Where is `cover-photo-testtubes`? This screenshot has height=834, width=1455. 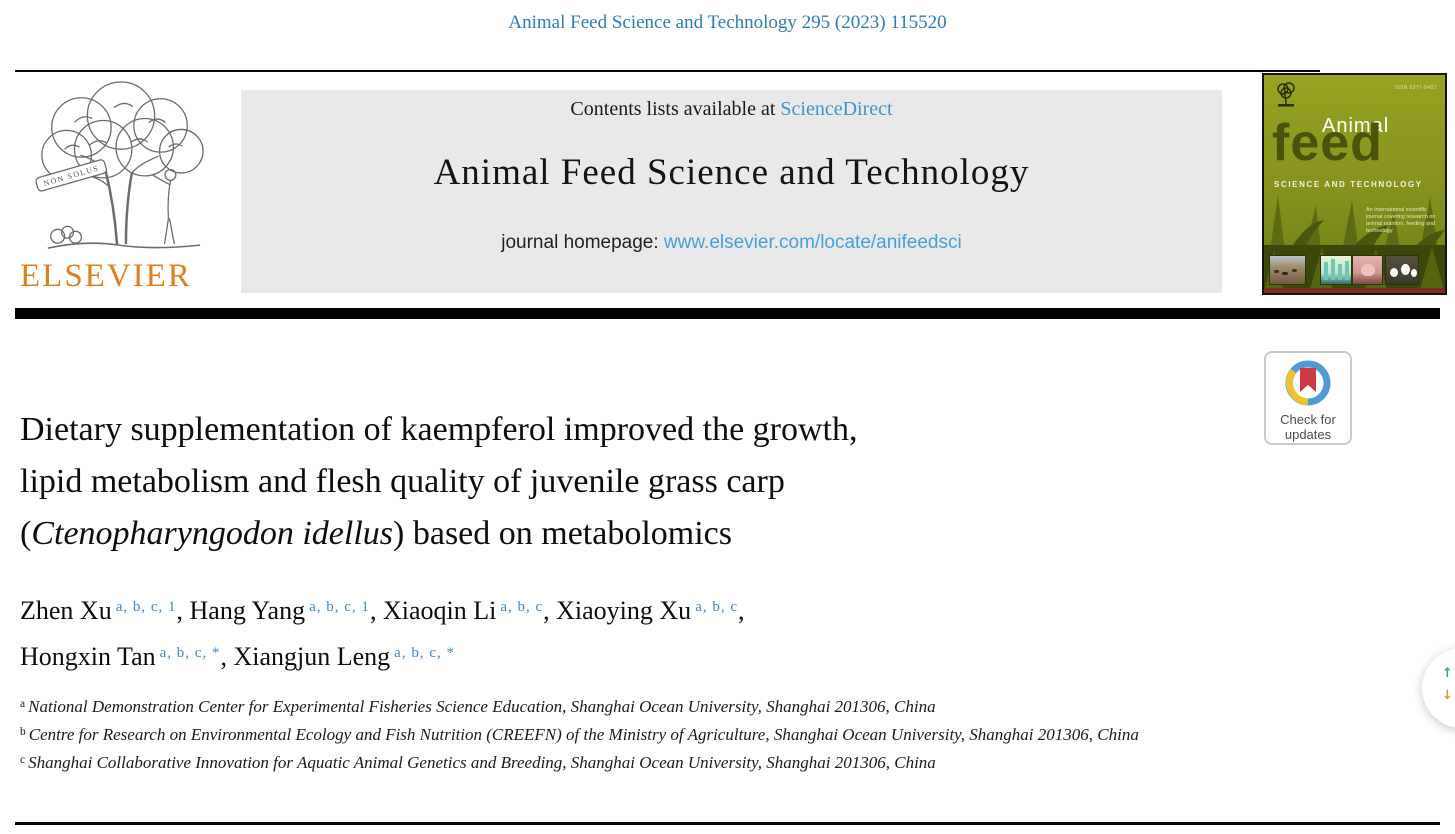 cover-photo-testtubes is located at coordinates (1336, 270).